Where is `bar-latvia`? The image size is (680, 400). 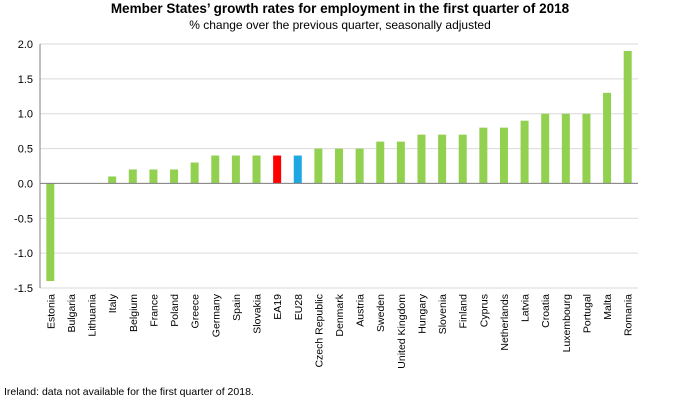
bar-latvia is located at coordinates (524, 152).